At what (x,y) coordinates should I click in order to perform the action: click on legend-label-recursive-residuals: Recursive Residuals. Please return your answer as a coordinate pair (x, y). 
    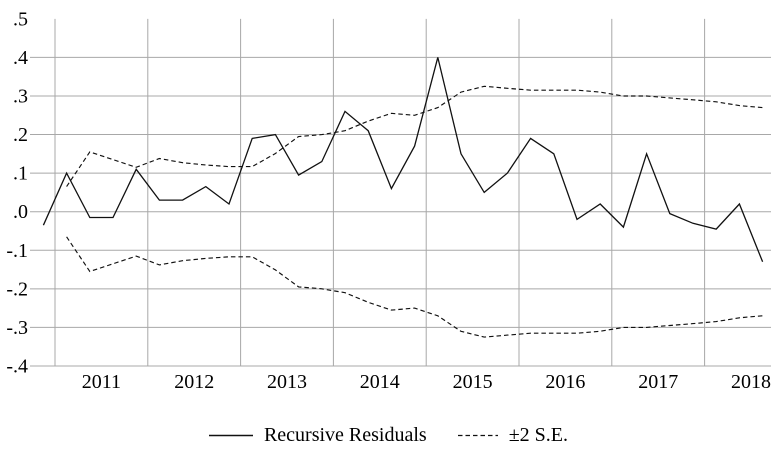
    Looking at the image, I should click on (345, 434).